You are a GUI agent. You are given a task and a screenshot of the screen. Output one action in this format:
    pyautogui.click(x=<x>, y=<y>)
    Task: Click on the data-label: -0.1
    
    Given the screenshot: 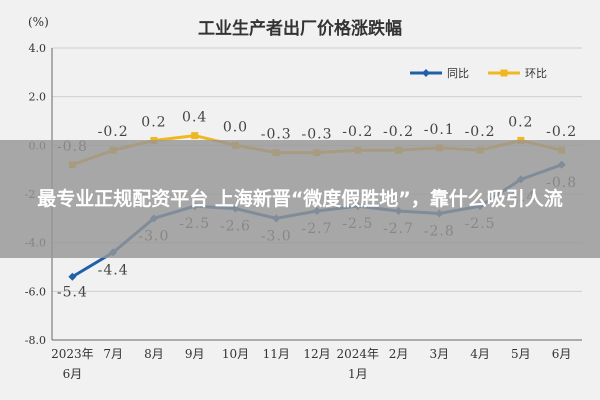 What is the action you would take?
    pyautogui.click(x=439, y=130)
    